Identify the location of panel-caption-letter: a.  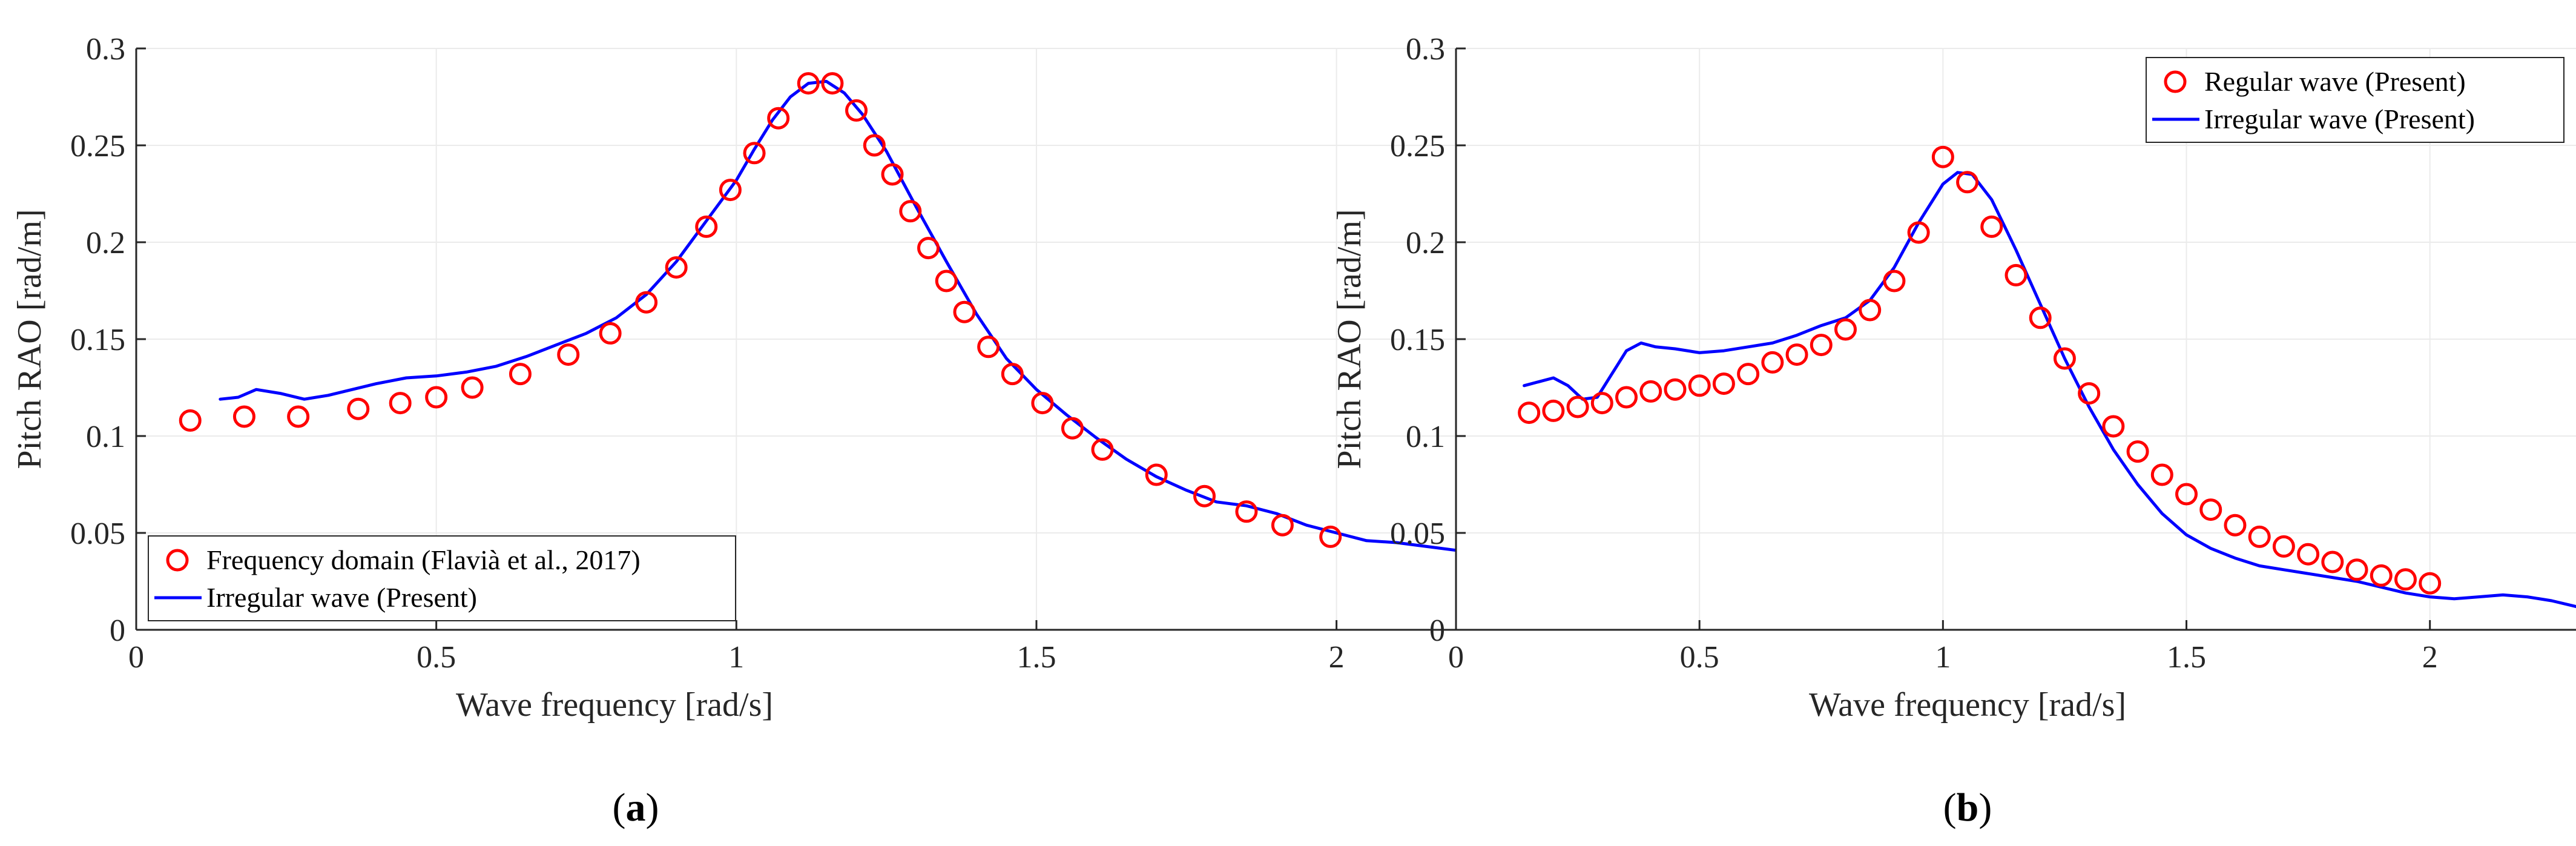
(636, 807).